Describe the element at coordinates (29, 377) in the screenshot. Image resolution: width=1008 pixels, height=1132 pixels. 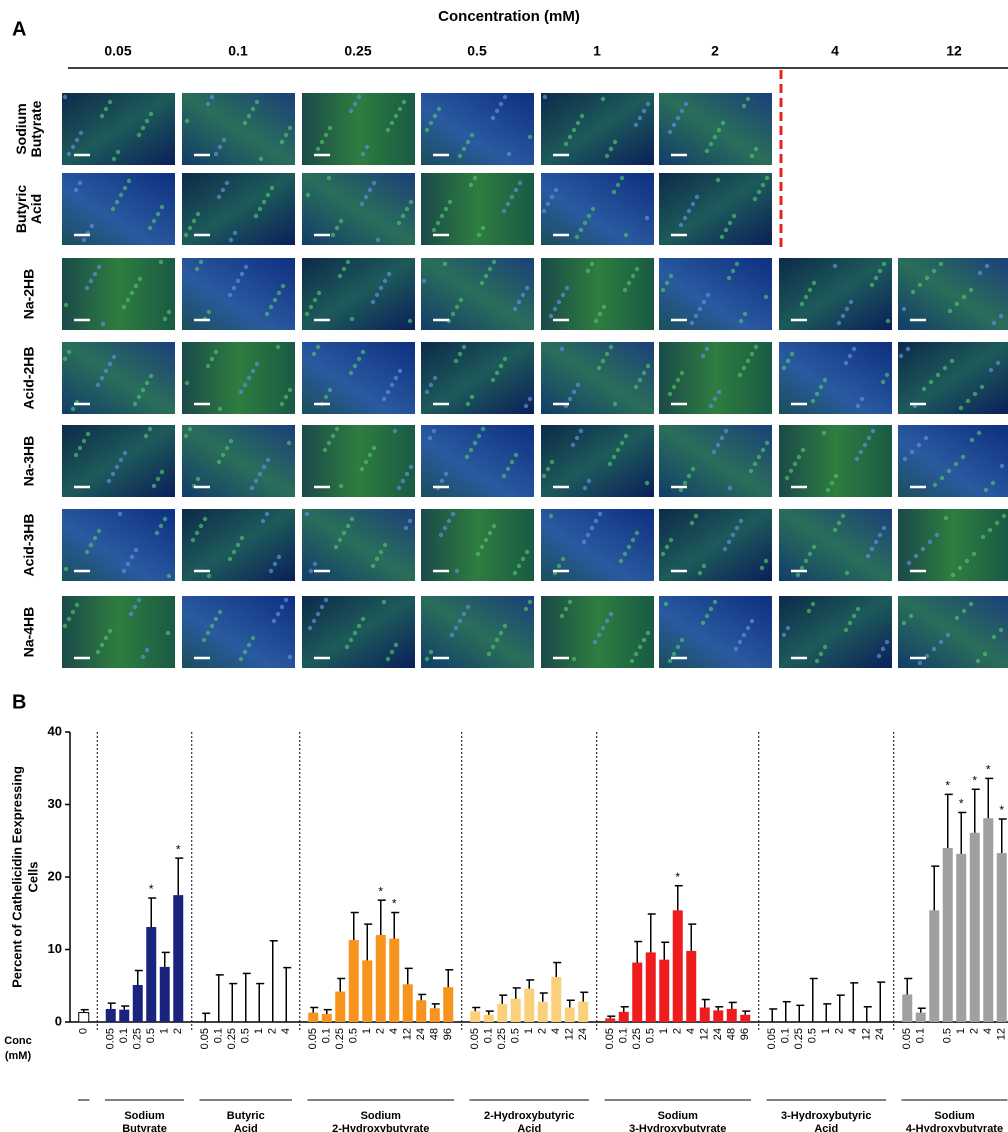
I see `row-label: Acid-2HB` at that location.